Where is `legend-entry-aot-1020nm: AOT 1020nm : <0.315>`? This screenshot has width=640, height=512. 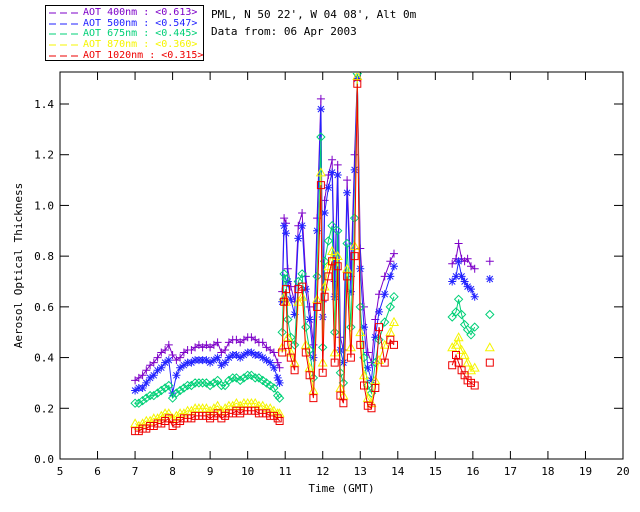
legend-entry-aot-1020nm: AOT 1020nm : <0.315> is located at coordinates (126, 55).